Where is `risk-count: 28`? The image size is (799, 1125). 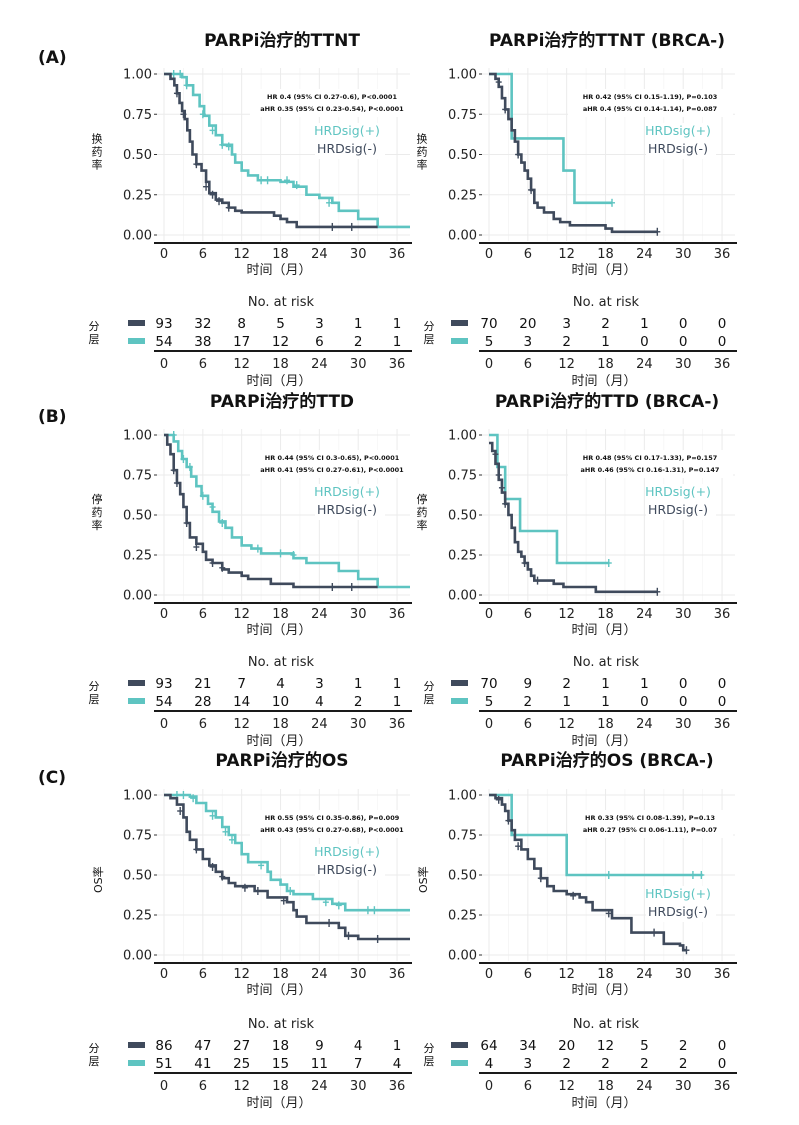
risk-count: 28 is located at coordinates (202, 702).